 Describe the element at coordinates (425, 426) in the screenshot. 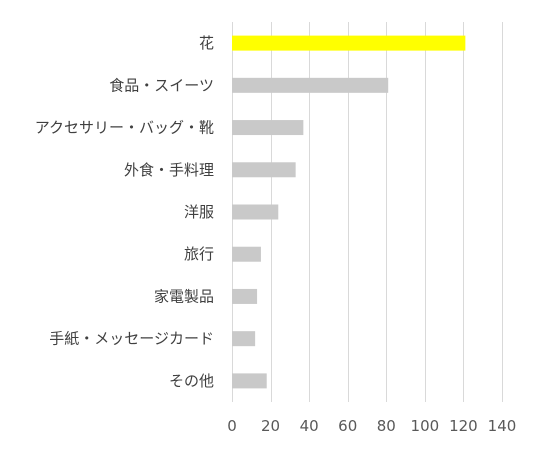

I see `x-tick-label: 100` at that location.